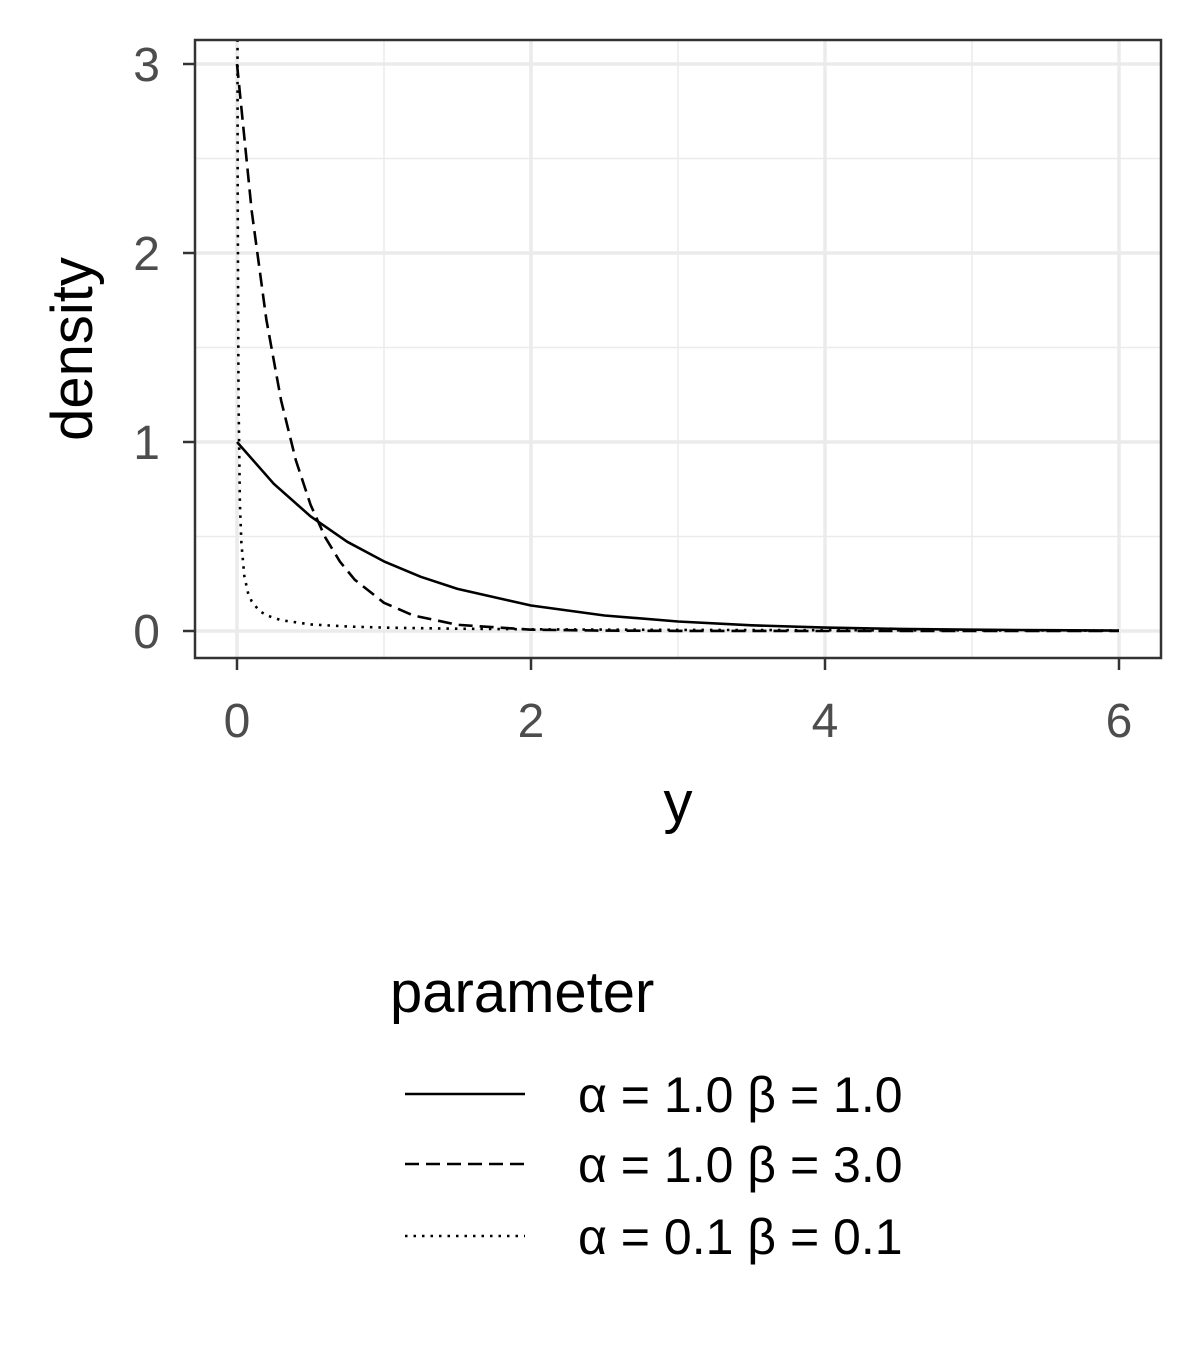 Image resolution: width=1200 pixels, height=1350 pixels. Describe the element at coordinates (740, 1165) in the screenshot. I see `legend-label: α = 1.0 β = 3.0` at that location.